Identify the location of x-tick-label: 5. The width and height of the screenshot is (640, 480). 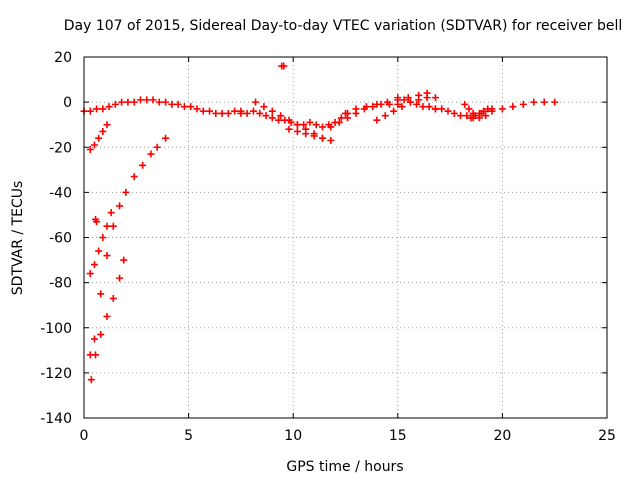
(188, 436).